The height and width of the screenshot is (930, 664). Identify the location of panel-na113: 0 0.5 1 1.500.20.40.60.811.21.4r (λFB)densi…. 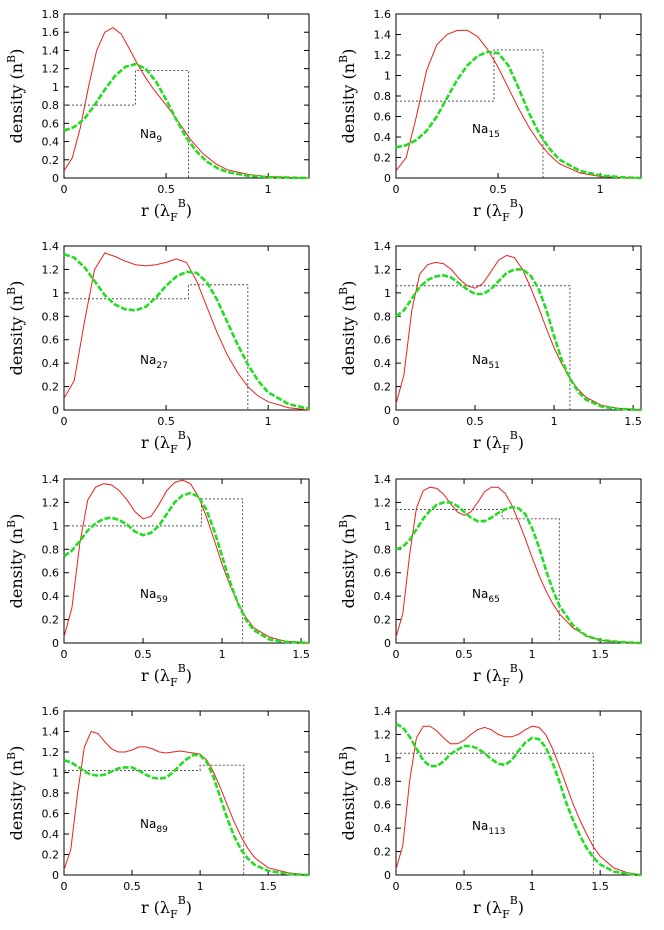
(489, 813).